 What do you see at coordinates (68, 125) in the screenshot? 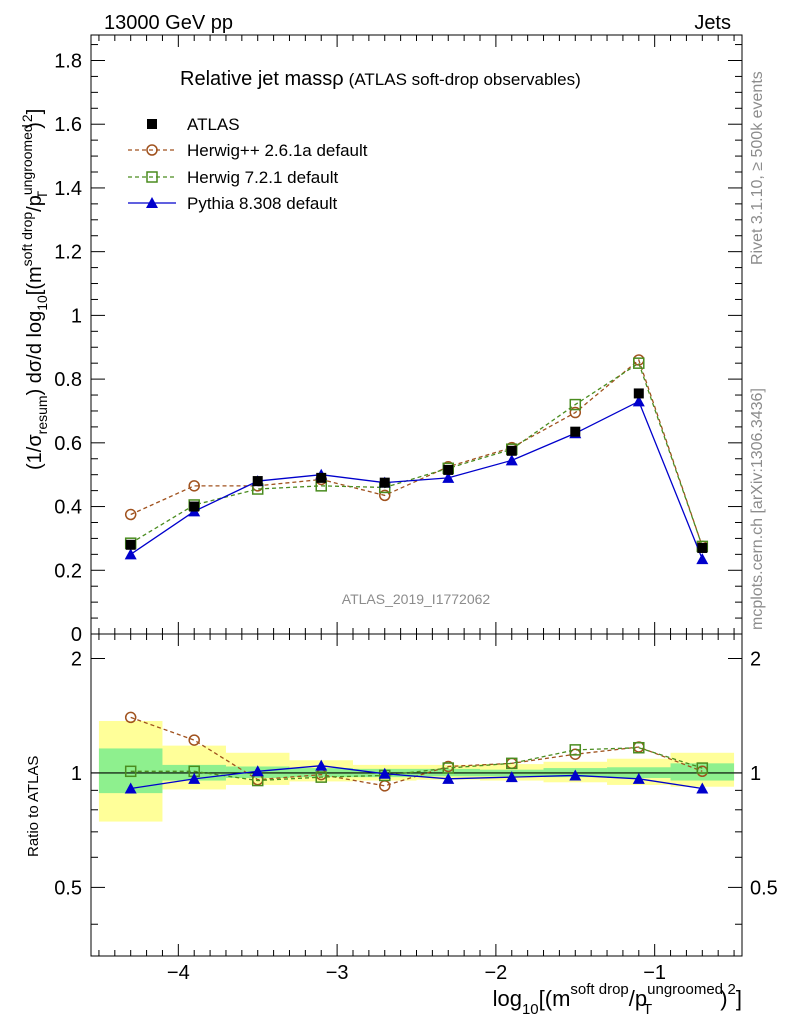
I see `main-y-tick-label: 1.6` at bounding box center [68, 125].